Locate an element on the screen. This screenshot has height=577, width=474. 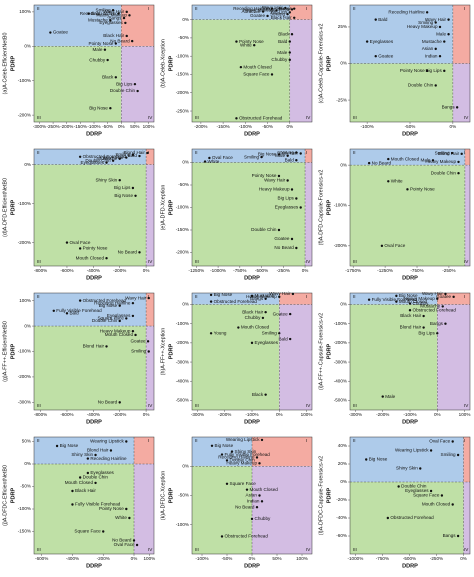
x-tick-label: -200% is located at coordinates (224, 414).